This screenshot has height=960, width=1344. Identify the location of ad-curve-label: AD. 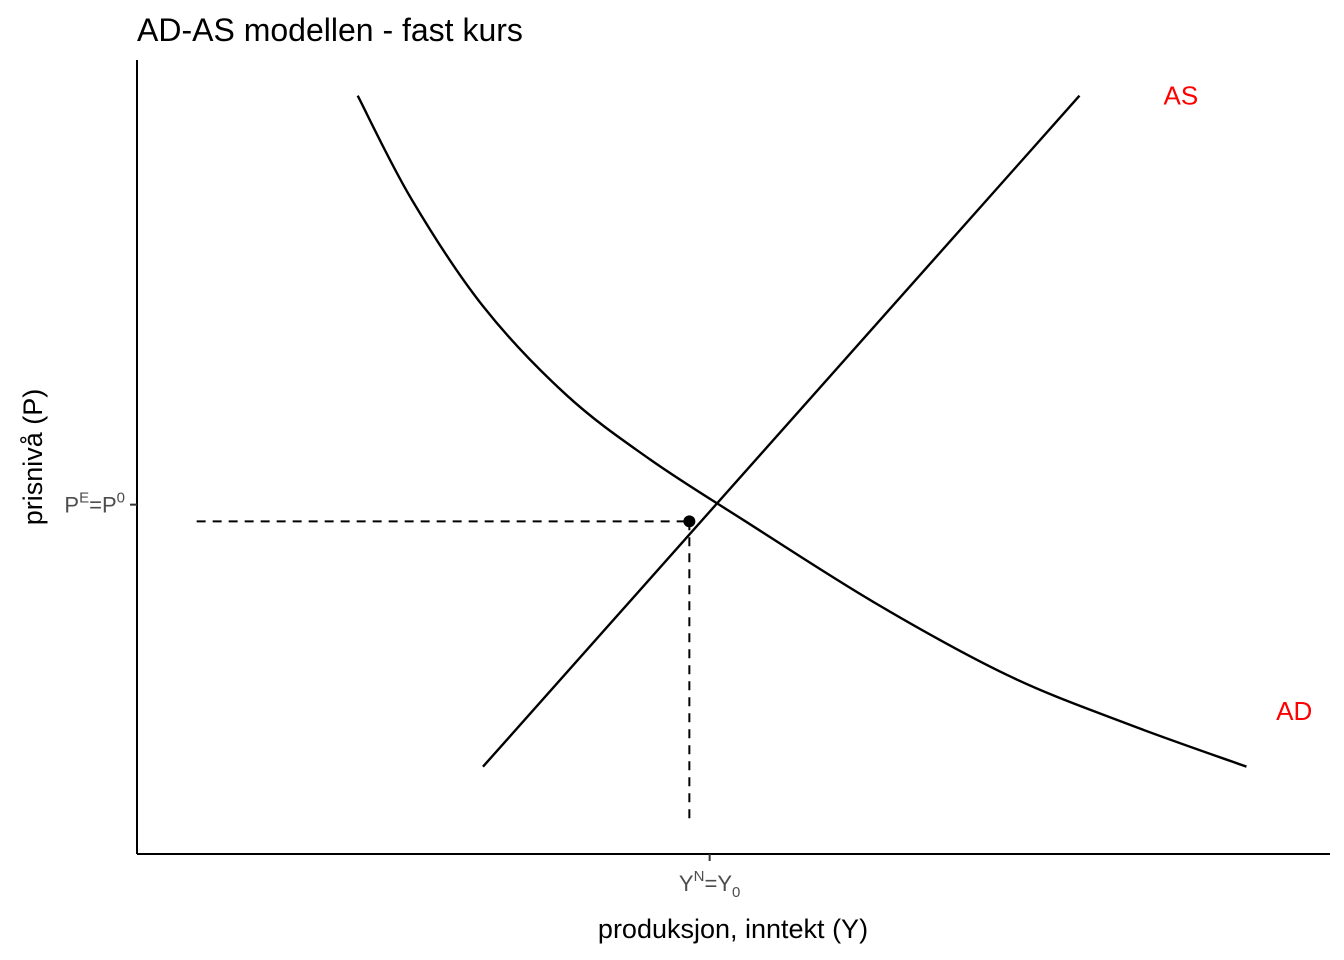
(1294, 711).